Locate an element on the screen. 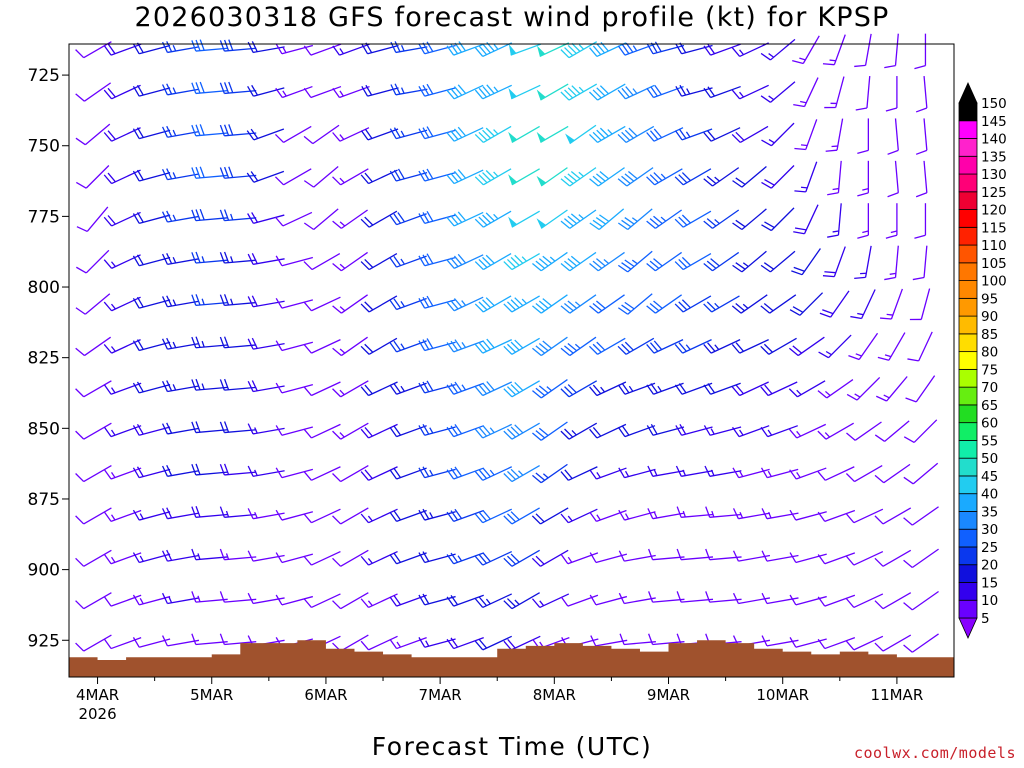 This screenshot has width=1024, height=768. colorbar-label: 70 is located at coordinates (989, 388).